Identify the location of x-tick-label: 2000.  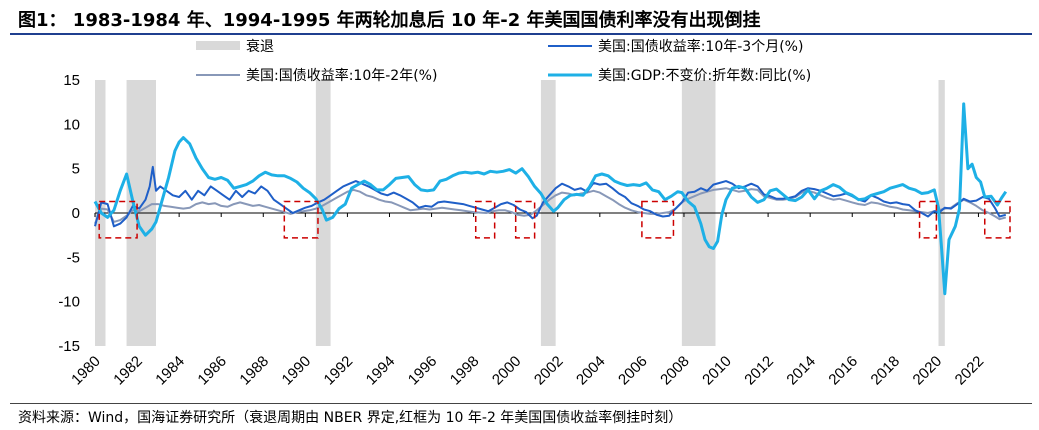
(507, 371).